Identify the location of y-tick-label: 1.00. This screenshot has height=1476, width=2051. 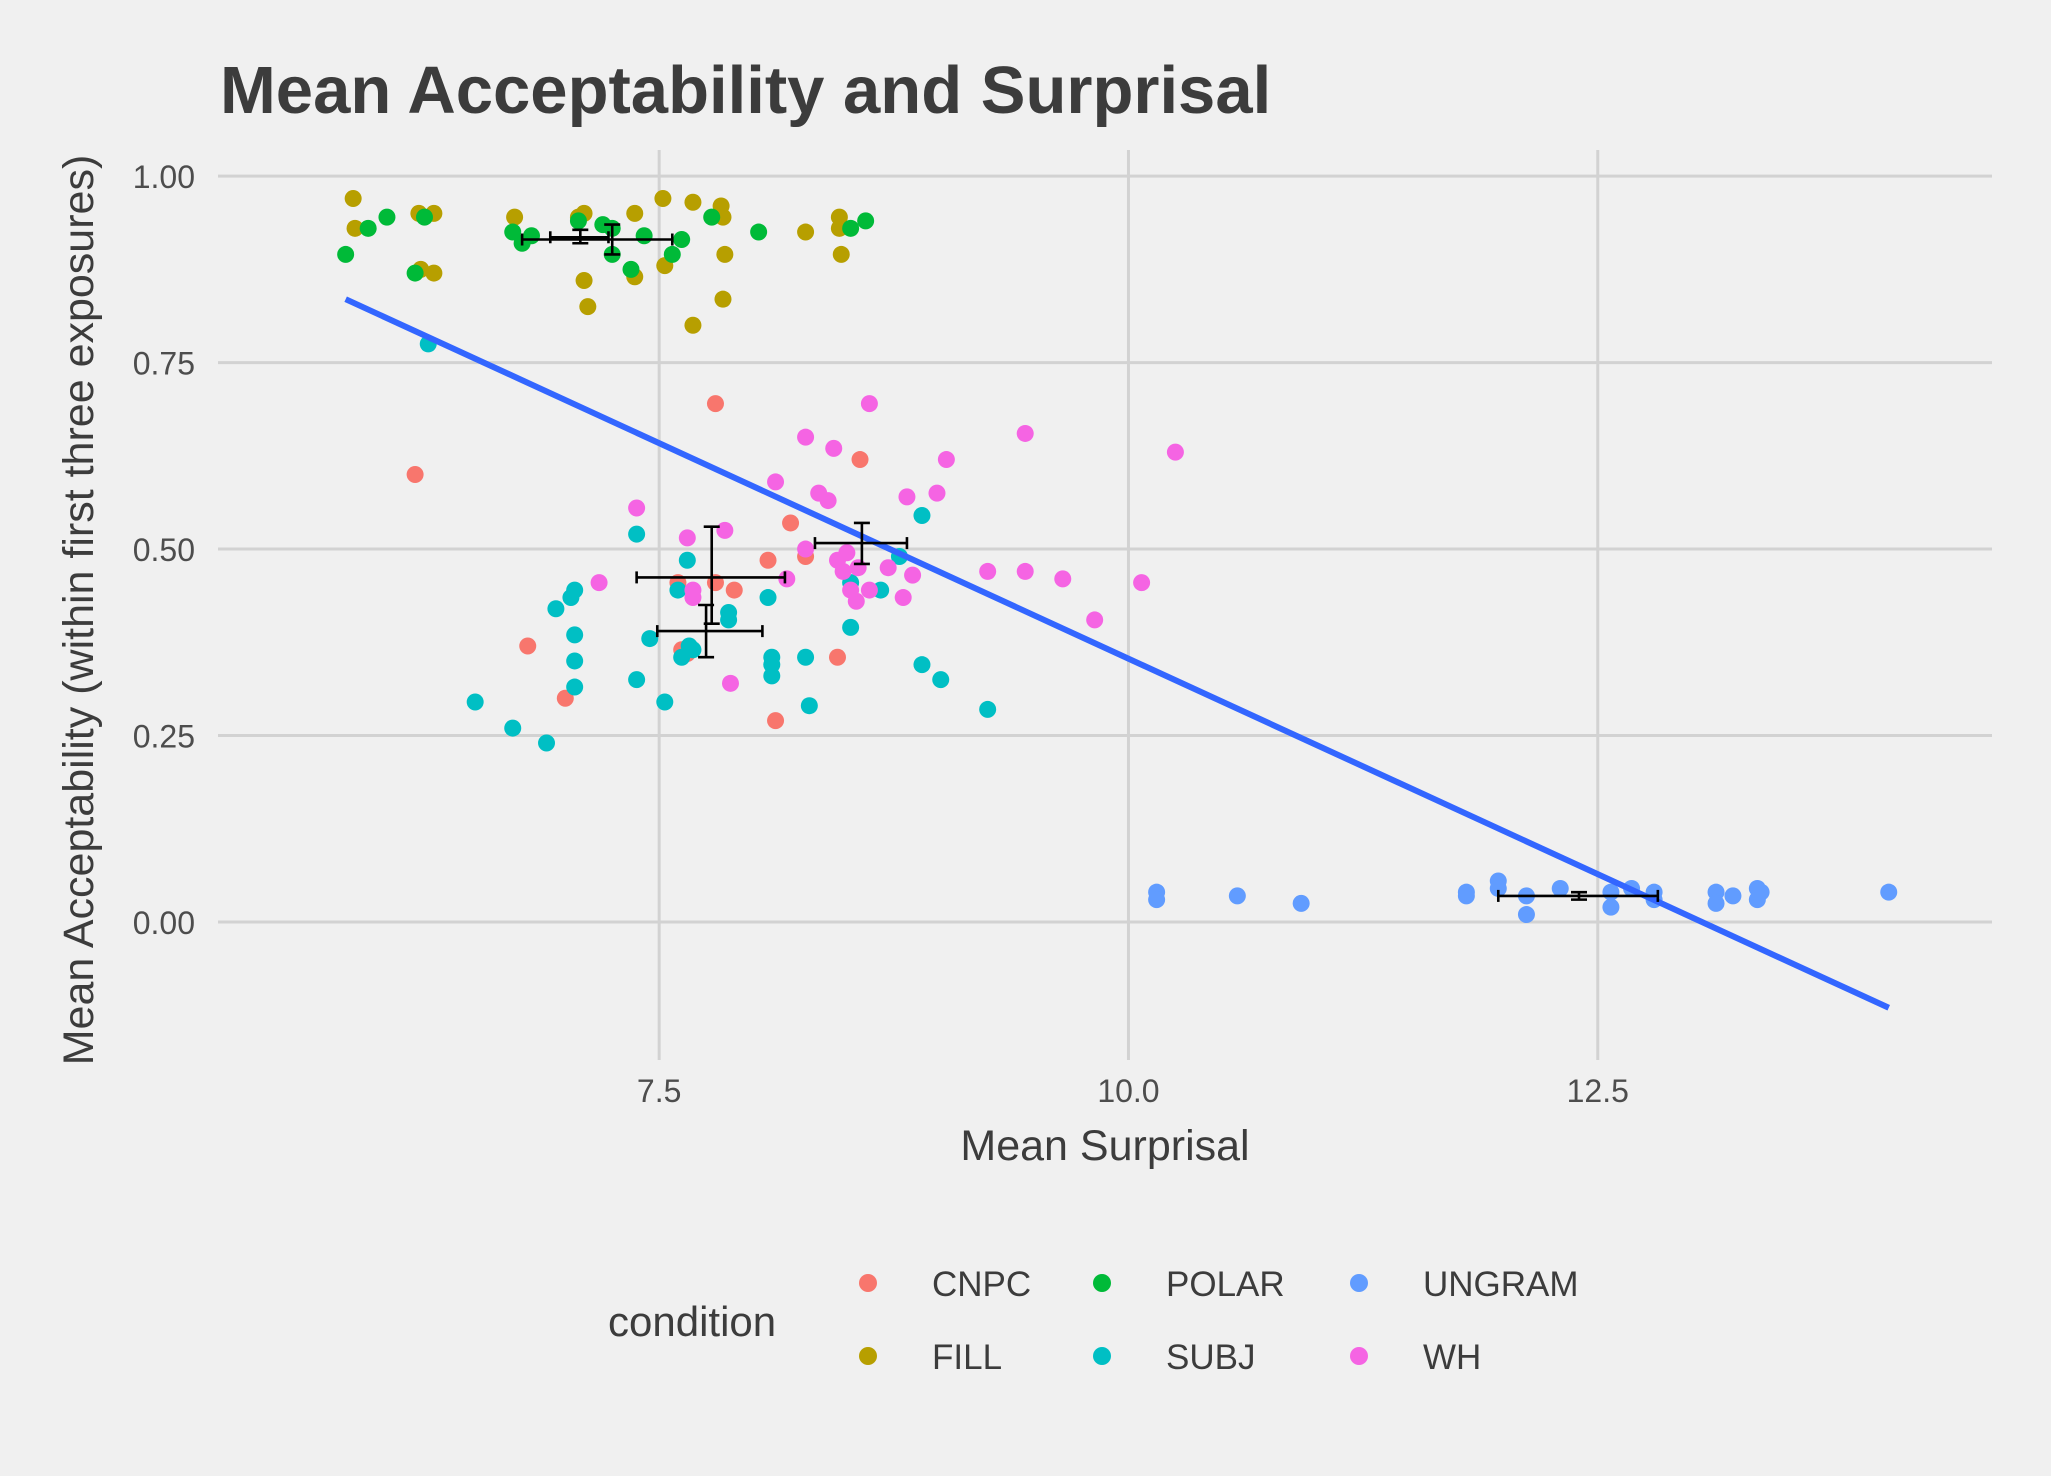
(164, 177).